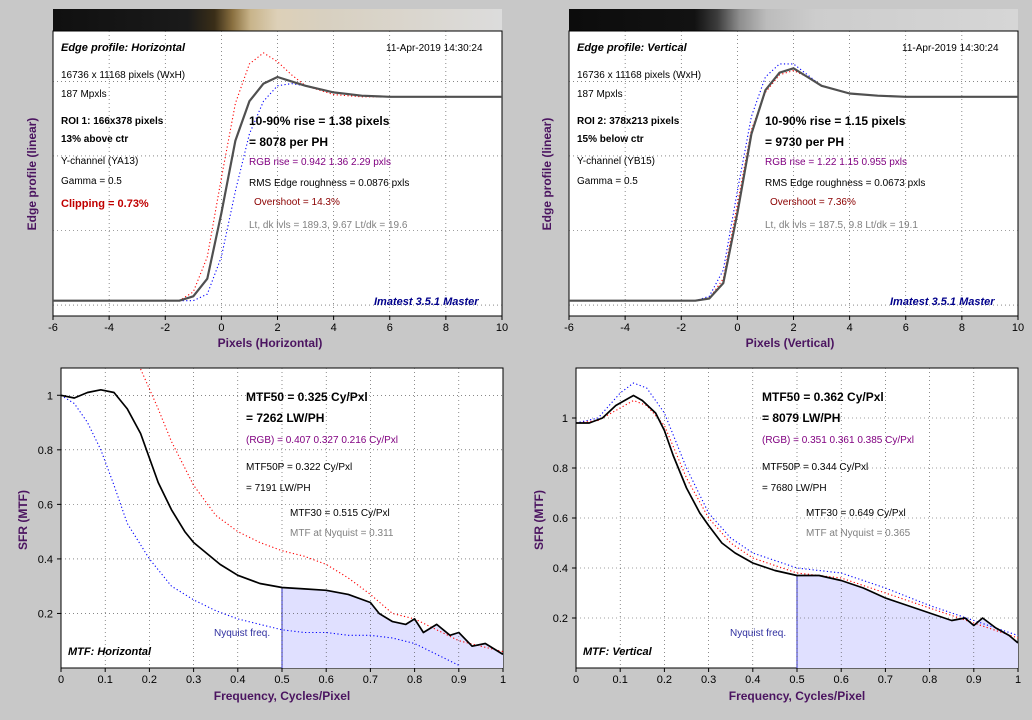  Describe the element at coordinates (328, 225) in the screenshot. I see `edge-h-levels: Lt, dk lvls = 189.3, 9.67 Lt/dk = 19.6` at that location.